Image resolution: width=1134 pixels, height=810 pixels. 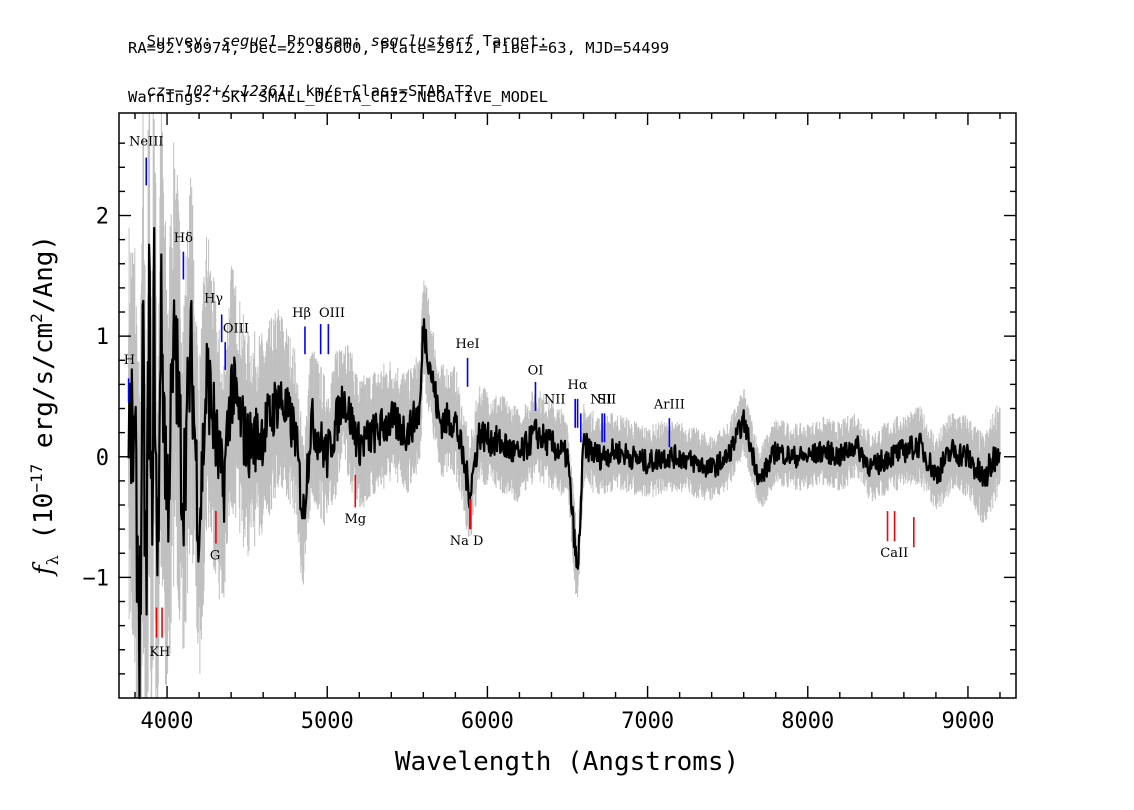 What do you see at coordinates (327, 721) in the screenshot?
I see `x-tick-label: 5000` at bounding box center [327, 721].